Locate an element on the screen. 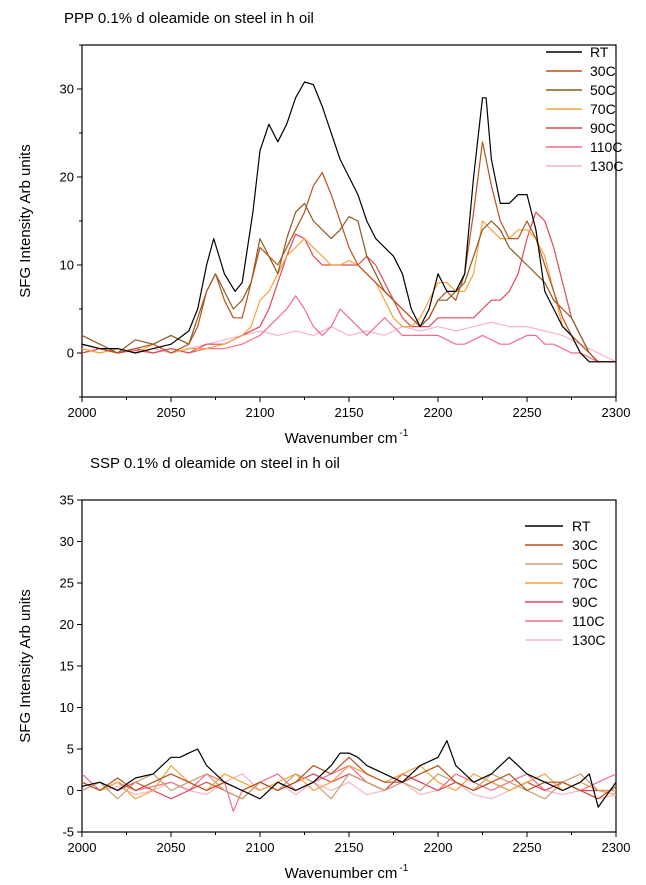  series-group is located at coordinates (349, 776).